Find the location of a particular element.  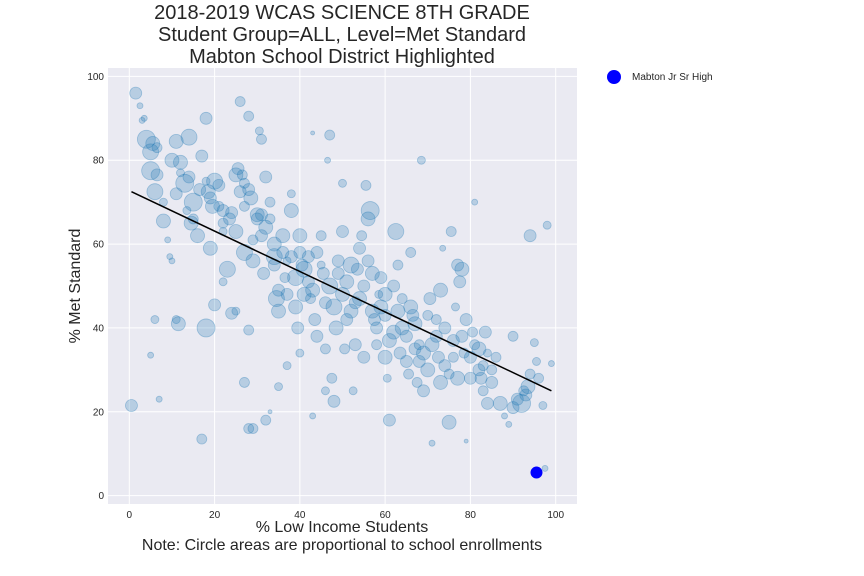

y-tick-label: 100 is located at coordinates (95, 77).